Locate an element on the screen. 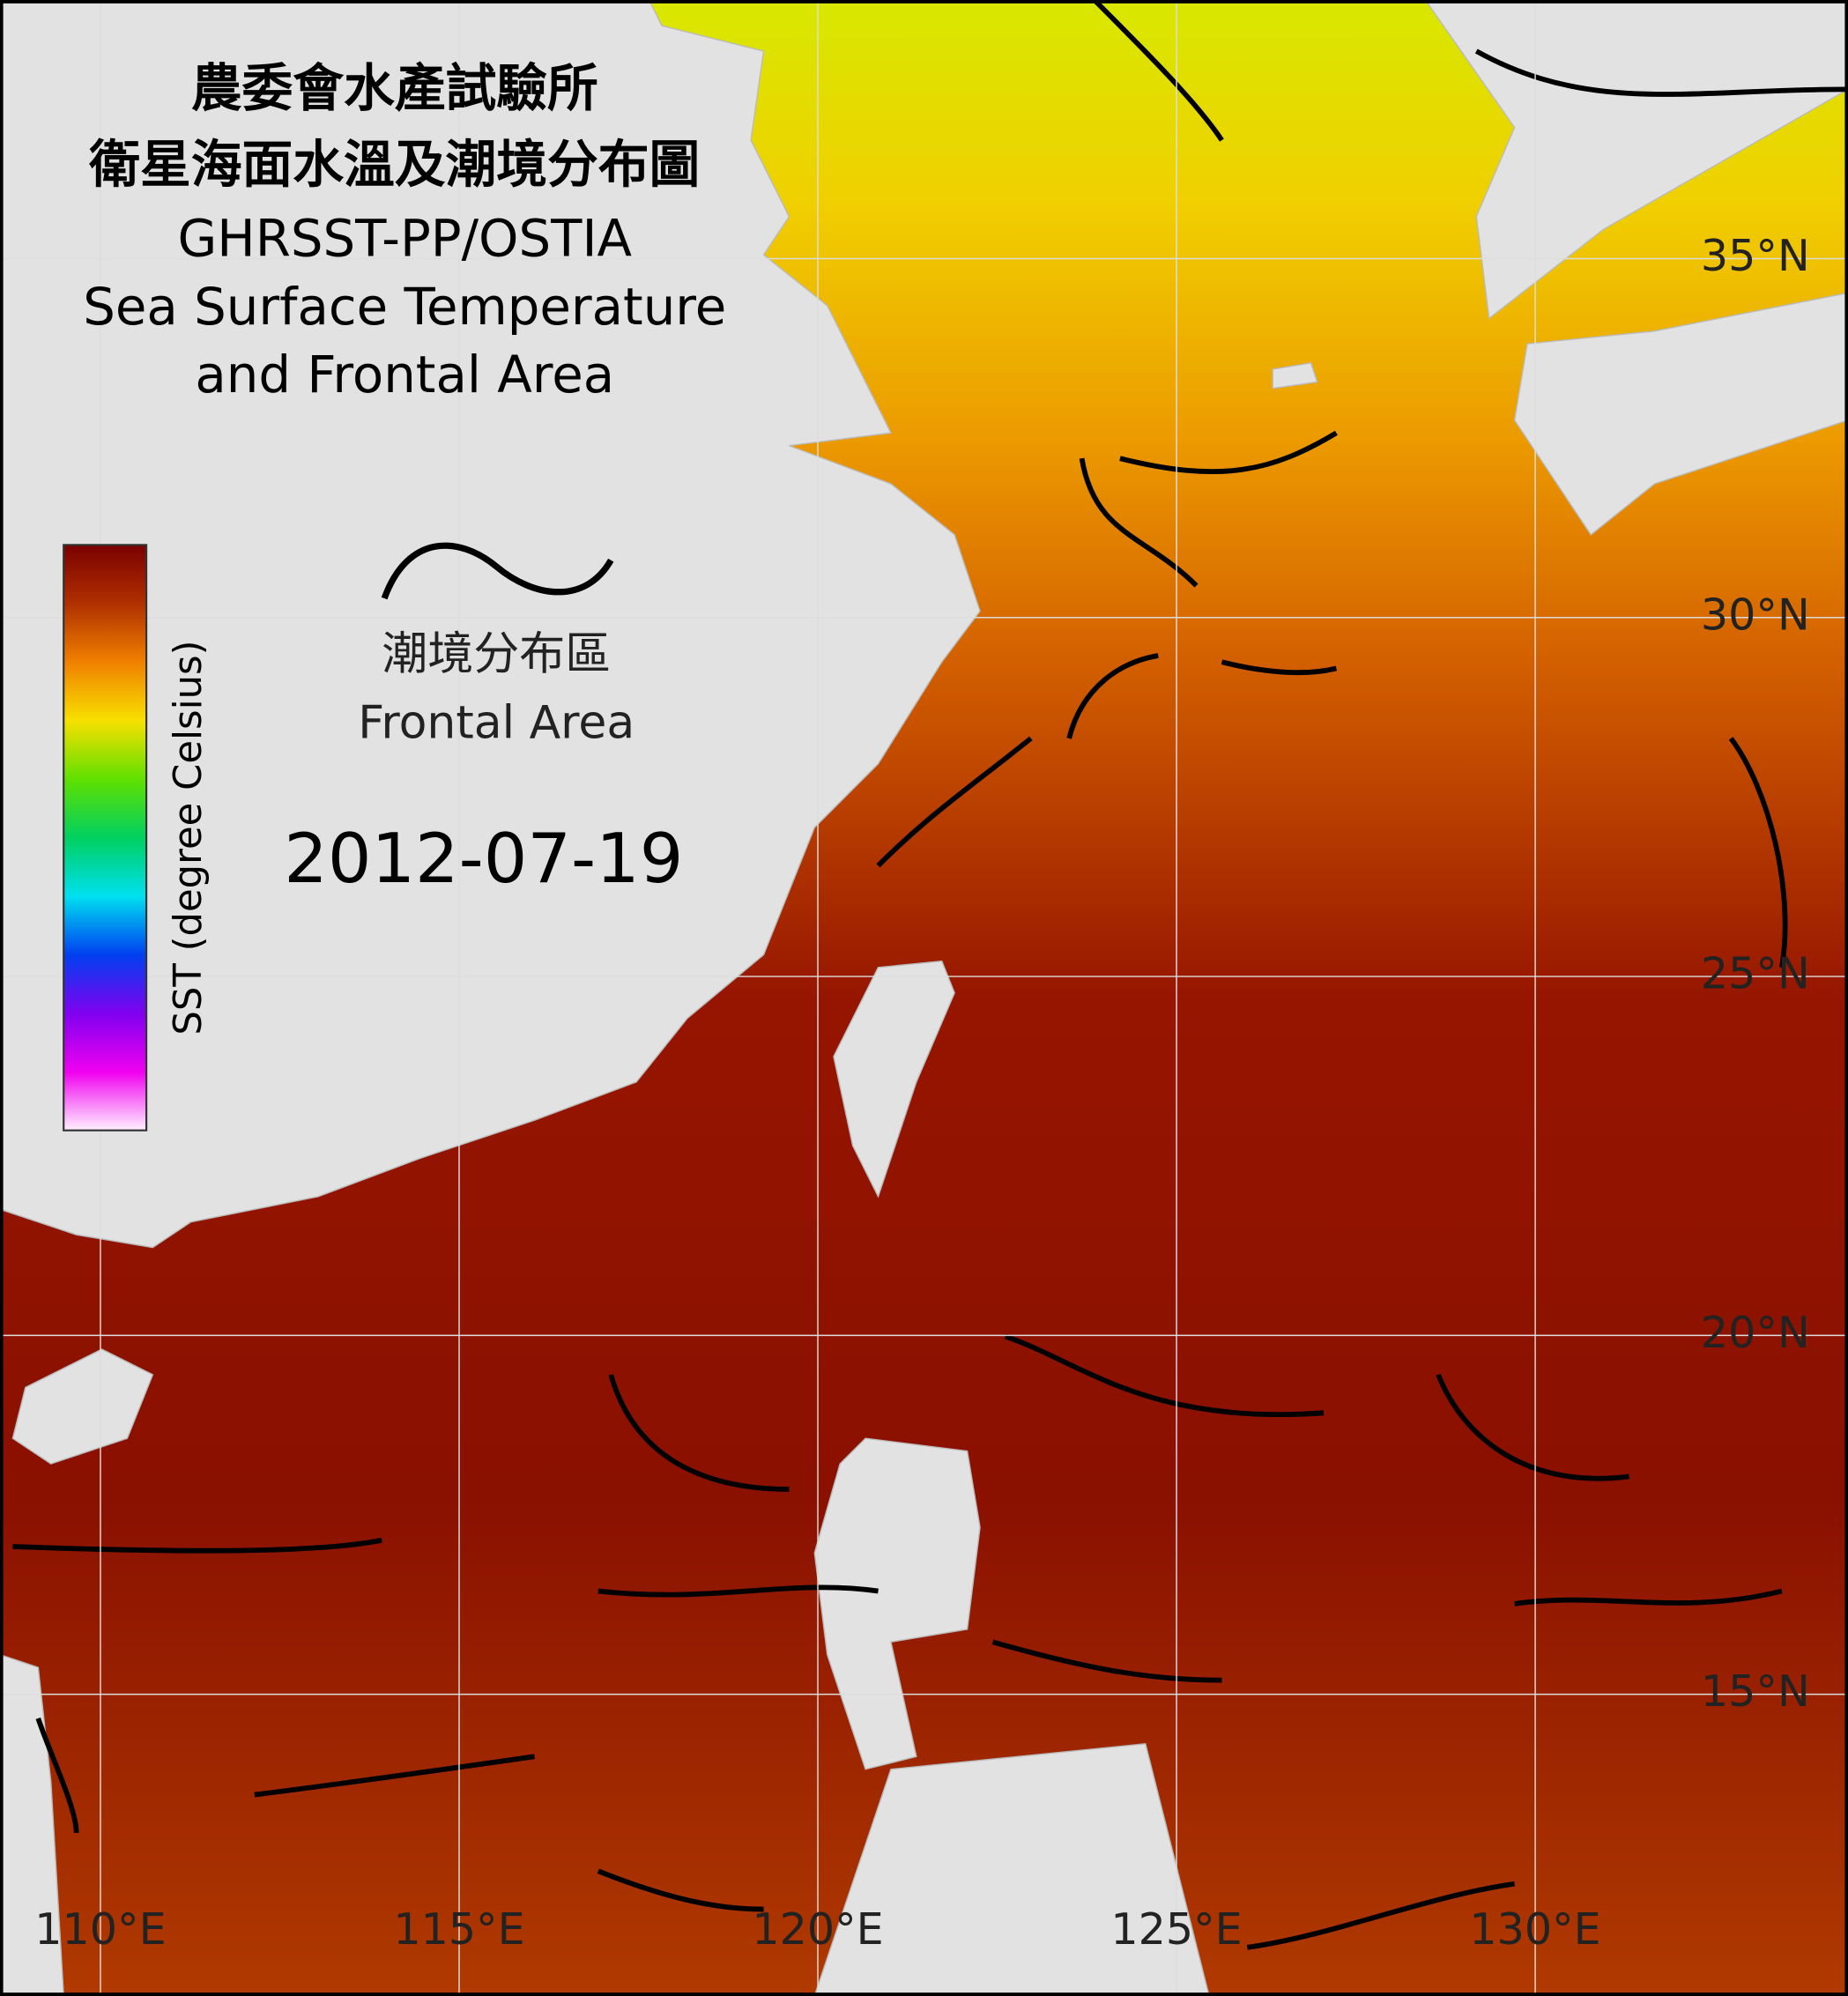 Image resolution: width=1848 pixels, height=1996 pixels. colorbar-label: SST (degree Celsius) is located at coordinates (189, 837).